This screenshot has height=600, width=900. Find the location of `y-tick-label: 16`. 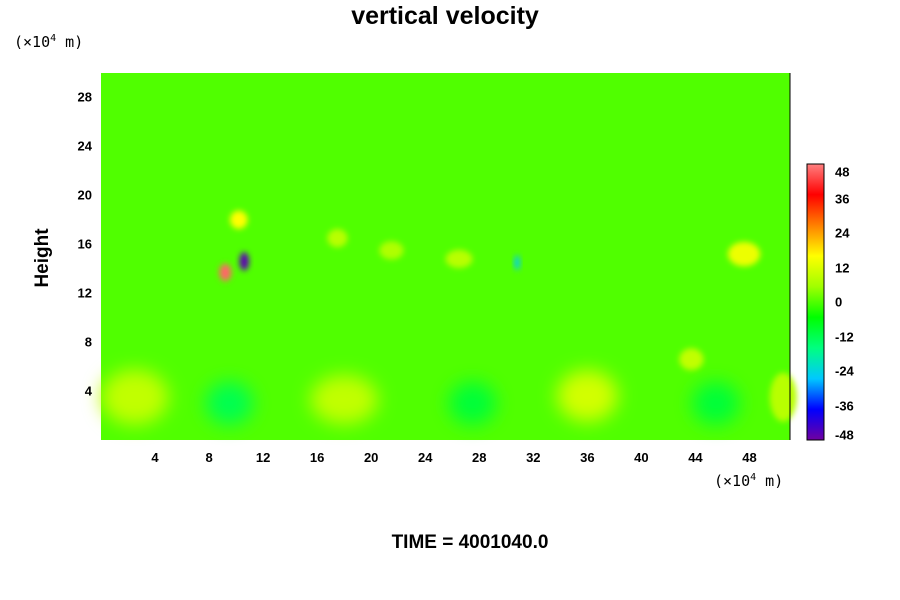

y-tick-label: 16 is located at coordinates (84, 244).